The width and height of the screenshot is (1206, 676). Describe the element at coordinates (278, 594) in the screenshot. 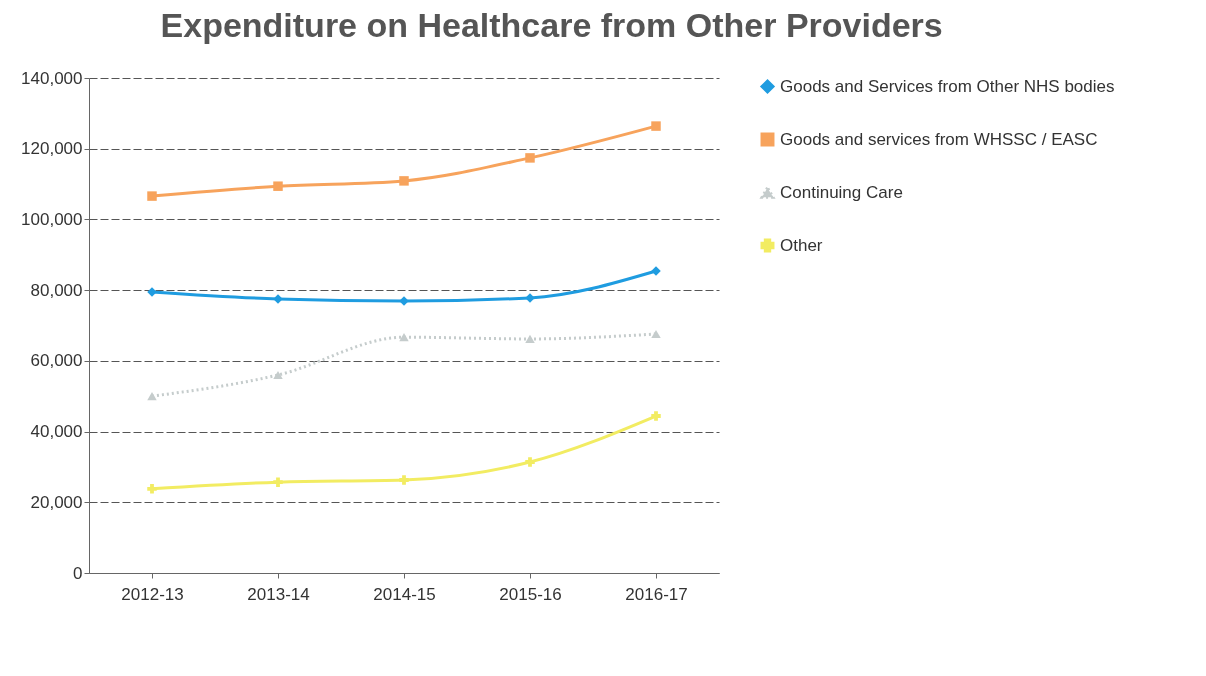

I see `x-tick-label: 2013-14` at that location.